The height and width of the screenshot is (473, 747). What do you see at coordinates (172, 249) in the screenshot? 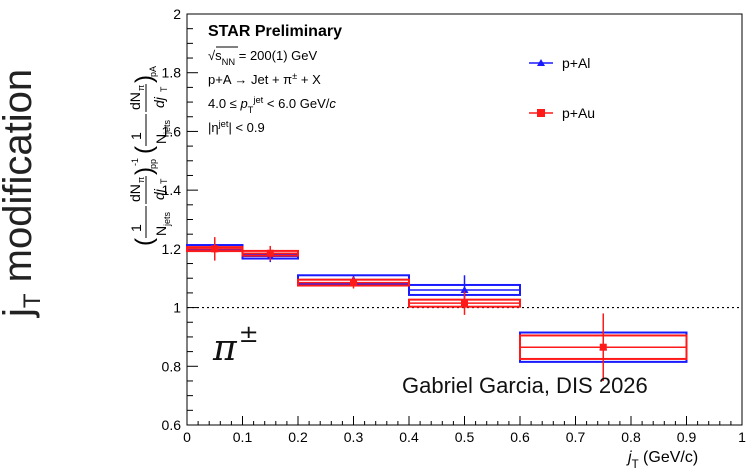
I see `y-tick-label: 1.2` at bounding box center [172, 249].